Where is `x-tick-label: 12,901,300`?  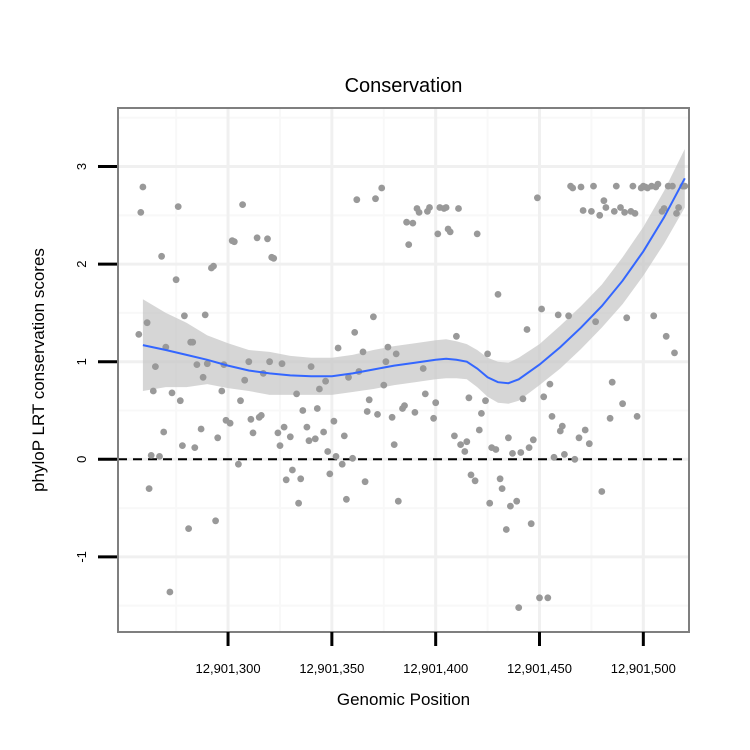
x-tick-label: 12,901,300 is located at coordinates (228, 668).